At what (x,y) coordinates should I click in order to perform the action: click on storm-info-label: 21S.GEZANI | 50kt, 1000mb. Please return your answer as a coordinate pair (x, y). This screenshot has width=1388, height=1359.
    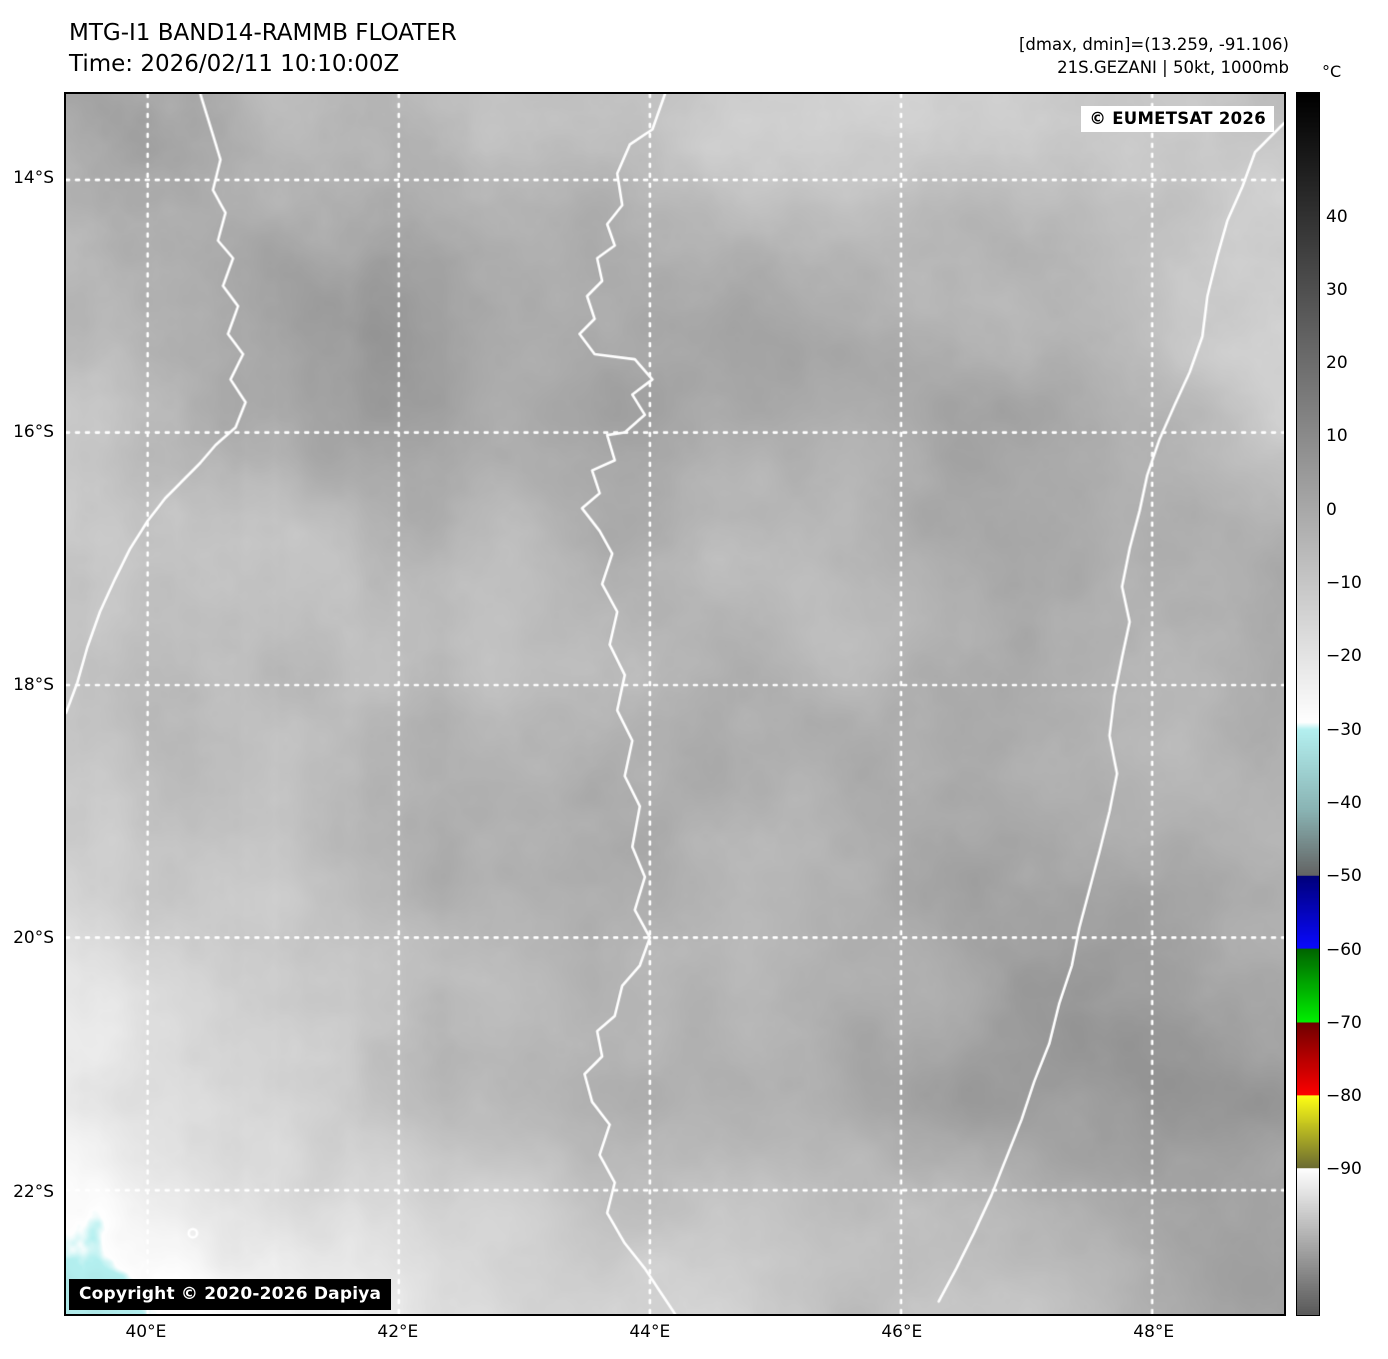
    Looking at the image, I should click on (1173, 67).